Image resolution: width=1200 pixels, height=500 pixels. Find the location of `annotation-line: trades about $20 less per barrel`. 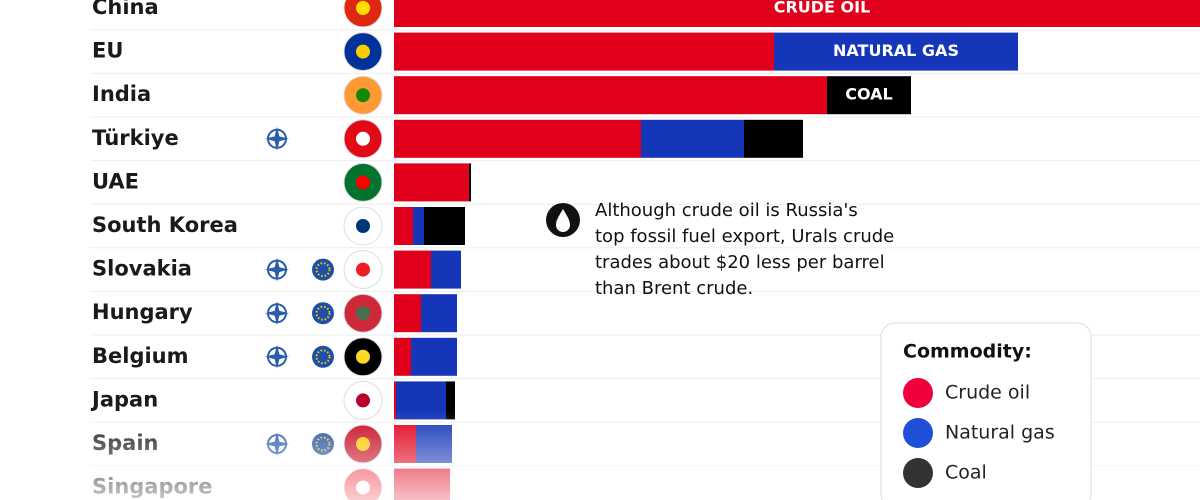

annotation-line: trades about $20 less per barrel is located at coordinates (740, 262).